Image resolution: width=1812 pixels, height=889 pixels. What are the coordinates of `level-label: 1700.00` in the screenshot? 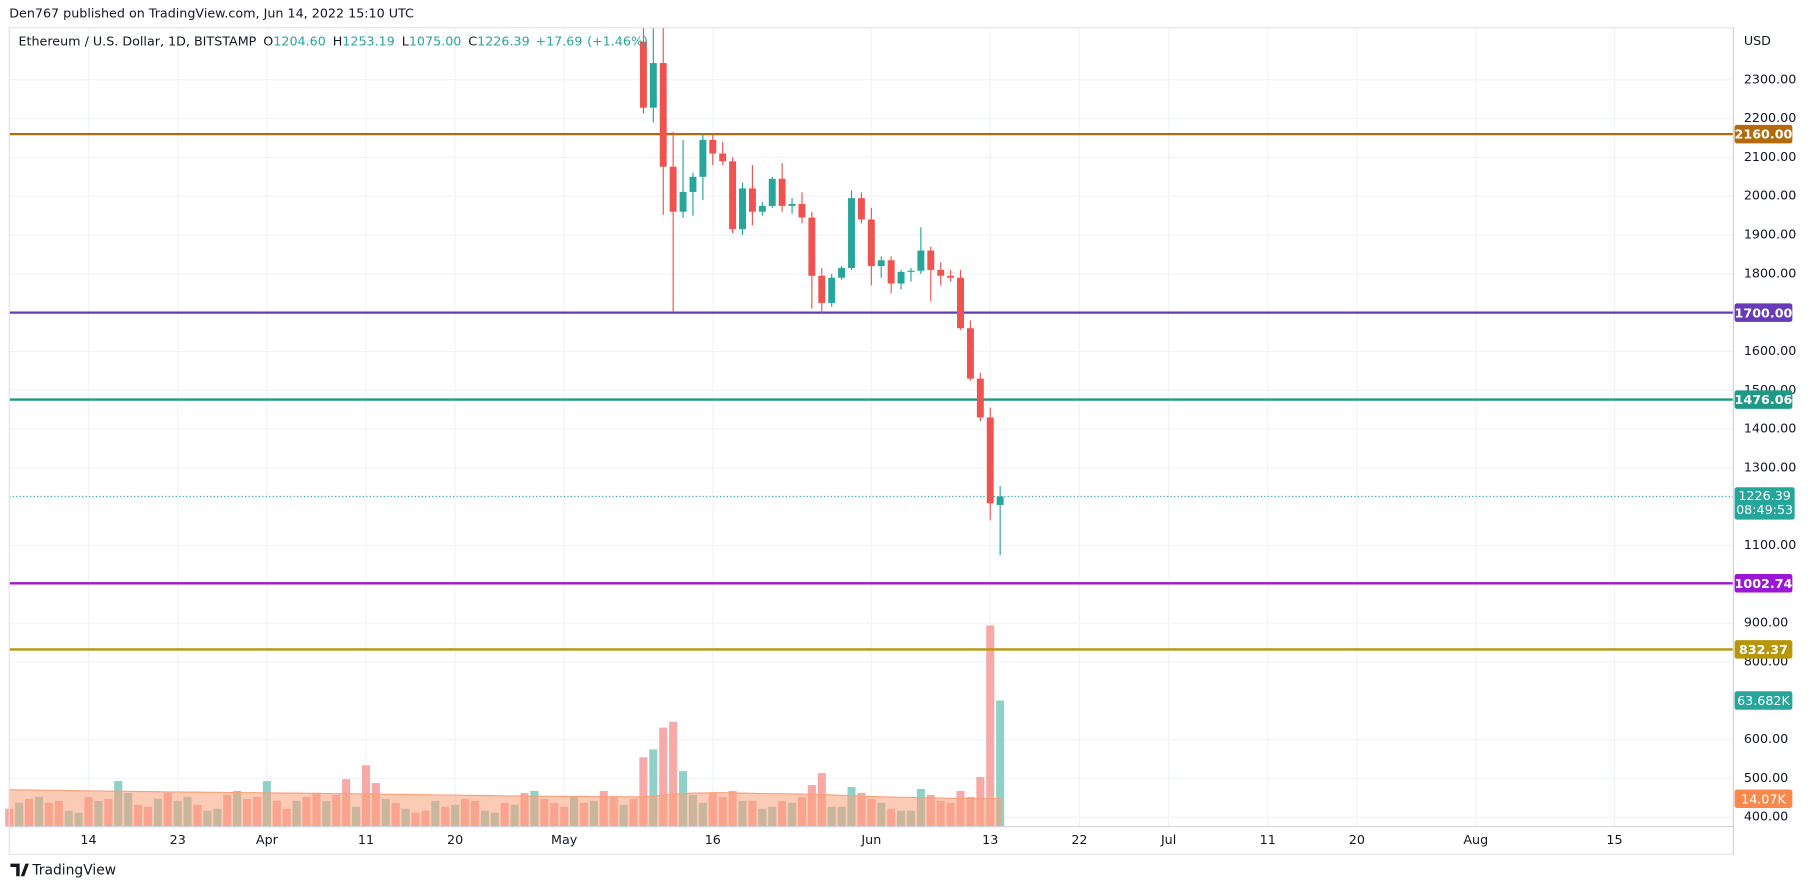 It's located at (1764, 312).